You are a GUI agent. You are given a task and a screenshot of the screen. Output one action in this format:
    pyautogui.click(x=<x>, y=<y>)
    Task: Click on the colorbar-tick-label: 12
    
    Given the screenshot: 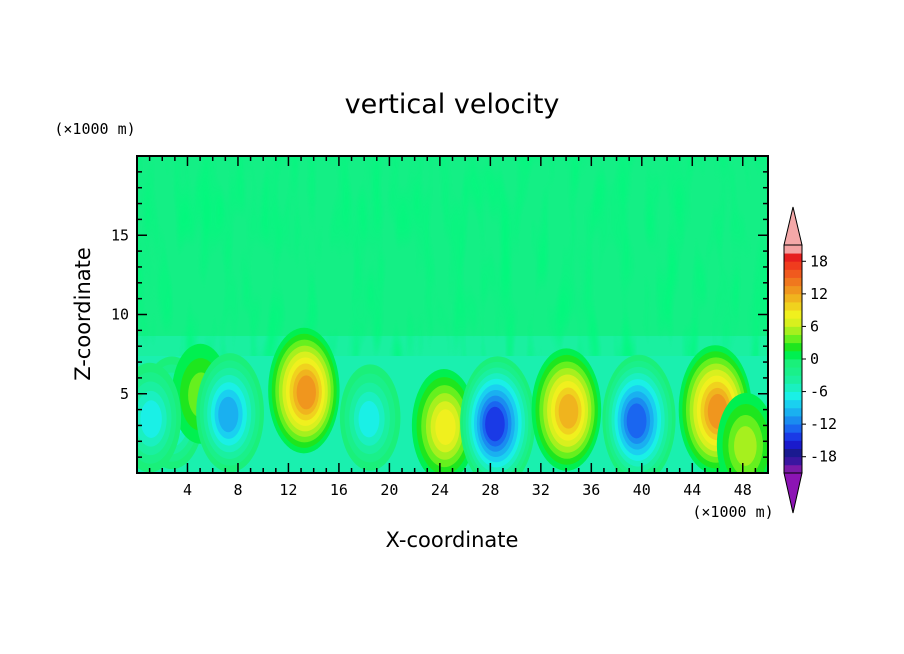 What is the action you would take?
    pyautogui.click(x=819, y=294)
    